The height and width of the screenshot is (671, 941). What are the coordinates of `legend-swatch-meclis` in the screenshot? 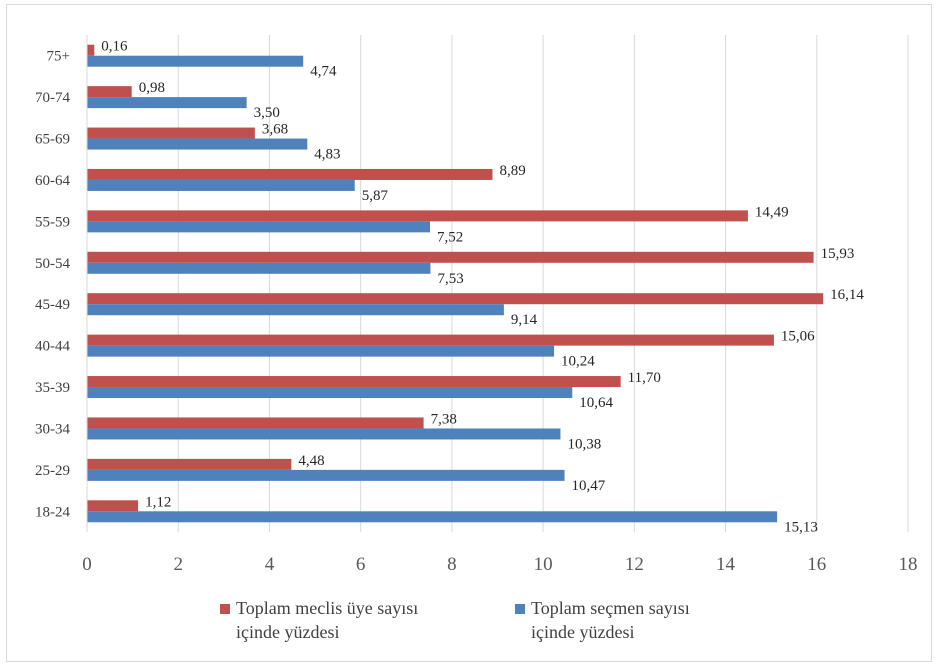 It's located at (225, 609).